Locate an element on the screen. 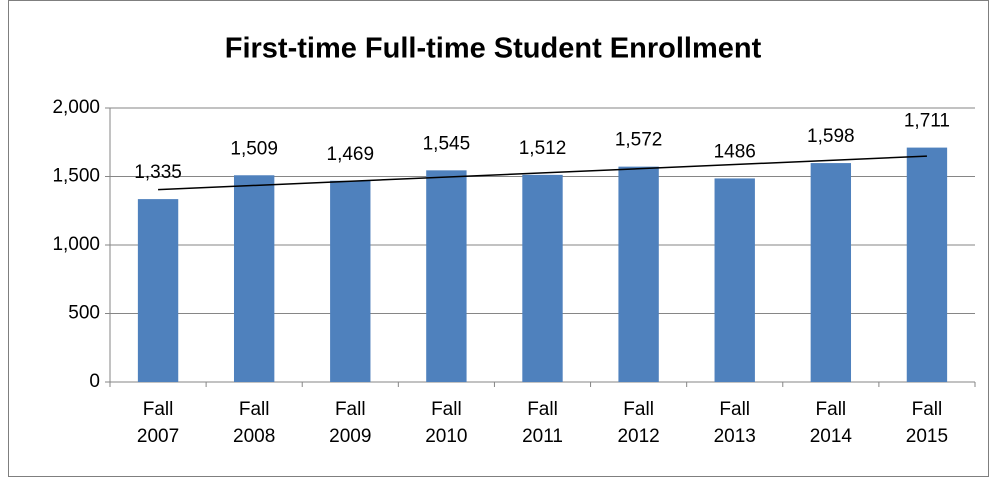 The width and height of the screenshot is (997, 478). x-tick-label: Fall 2010 is located at coordinates (446, 423).